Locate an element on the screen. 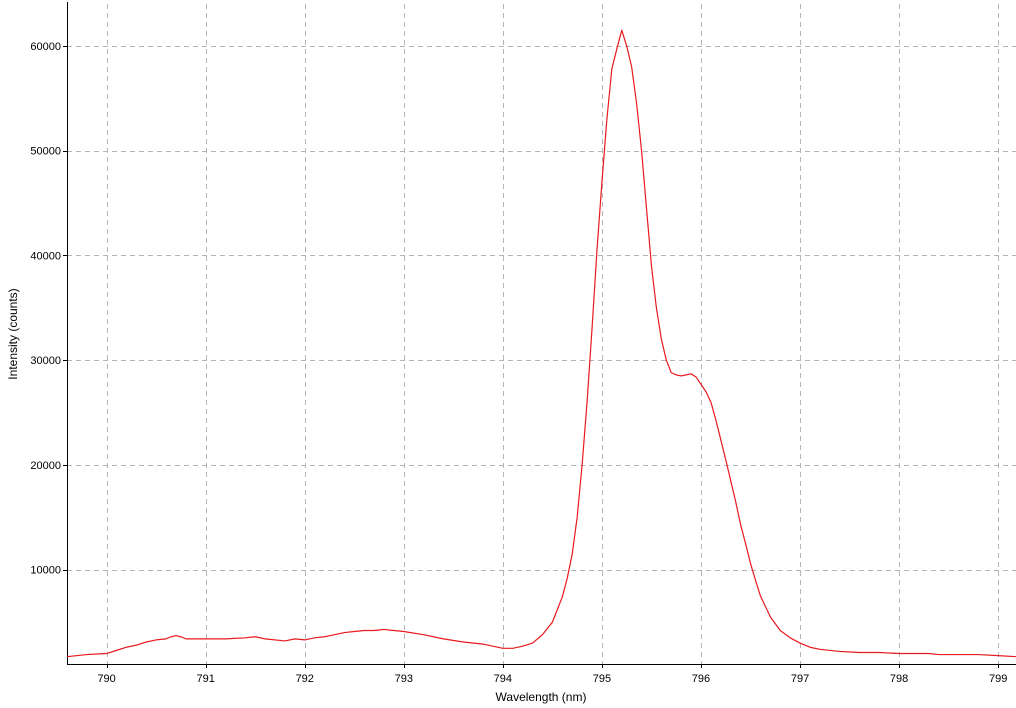 The width and height of the screenshot is (1016, 708). x-tick-label: 794 is located at coordinates (503, 679).